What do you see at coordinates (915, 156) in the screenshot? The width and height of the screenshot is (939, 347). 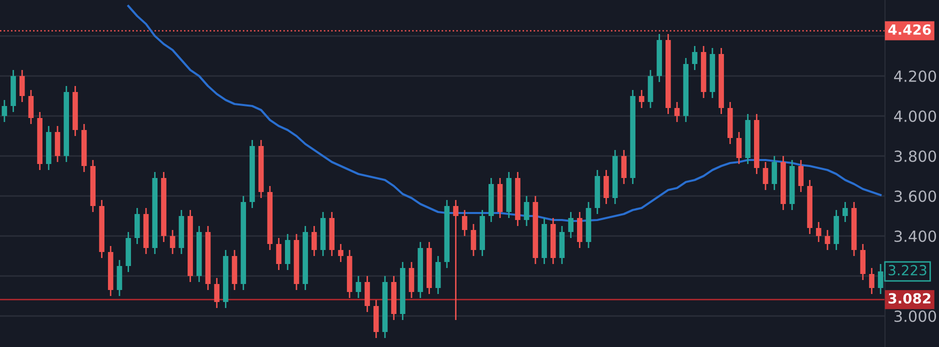 I see `y-tick-label: 3.800` at bounding box center [915, 156].